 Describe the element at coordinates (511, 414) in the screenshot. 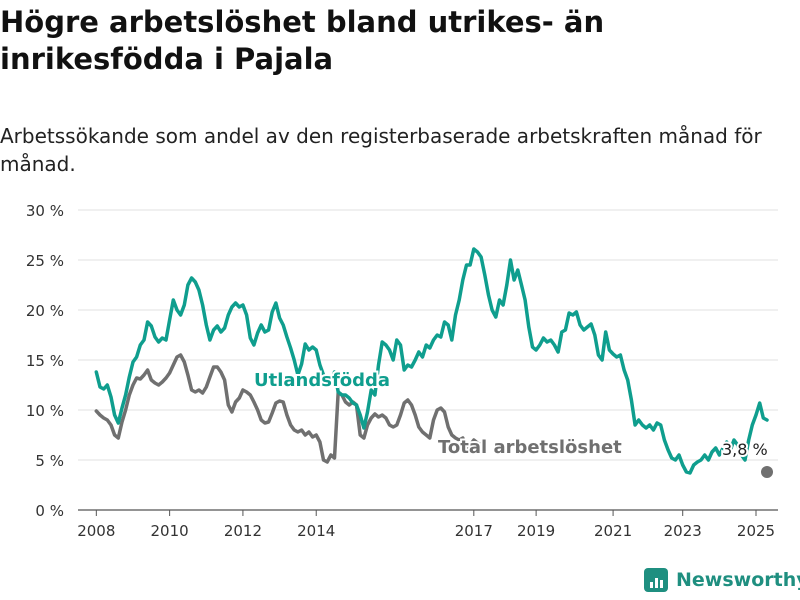

I see `annotations: Utlandsfödda Total arbetslöshet 3,8 %` at that location.